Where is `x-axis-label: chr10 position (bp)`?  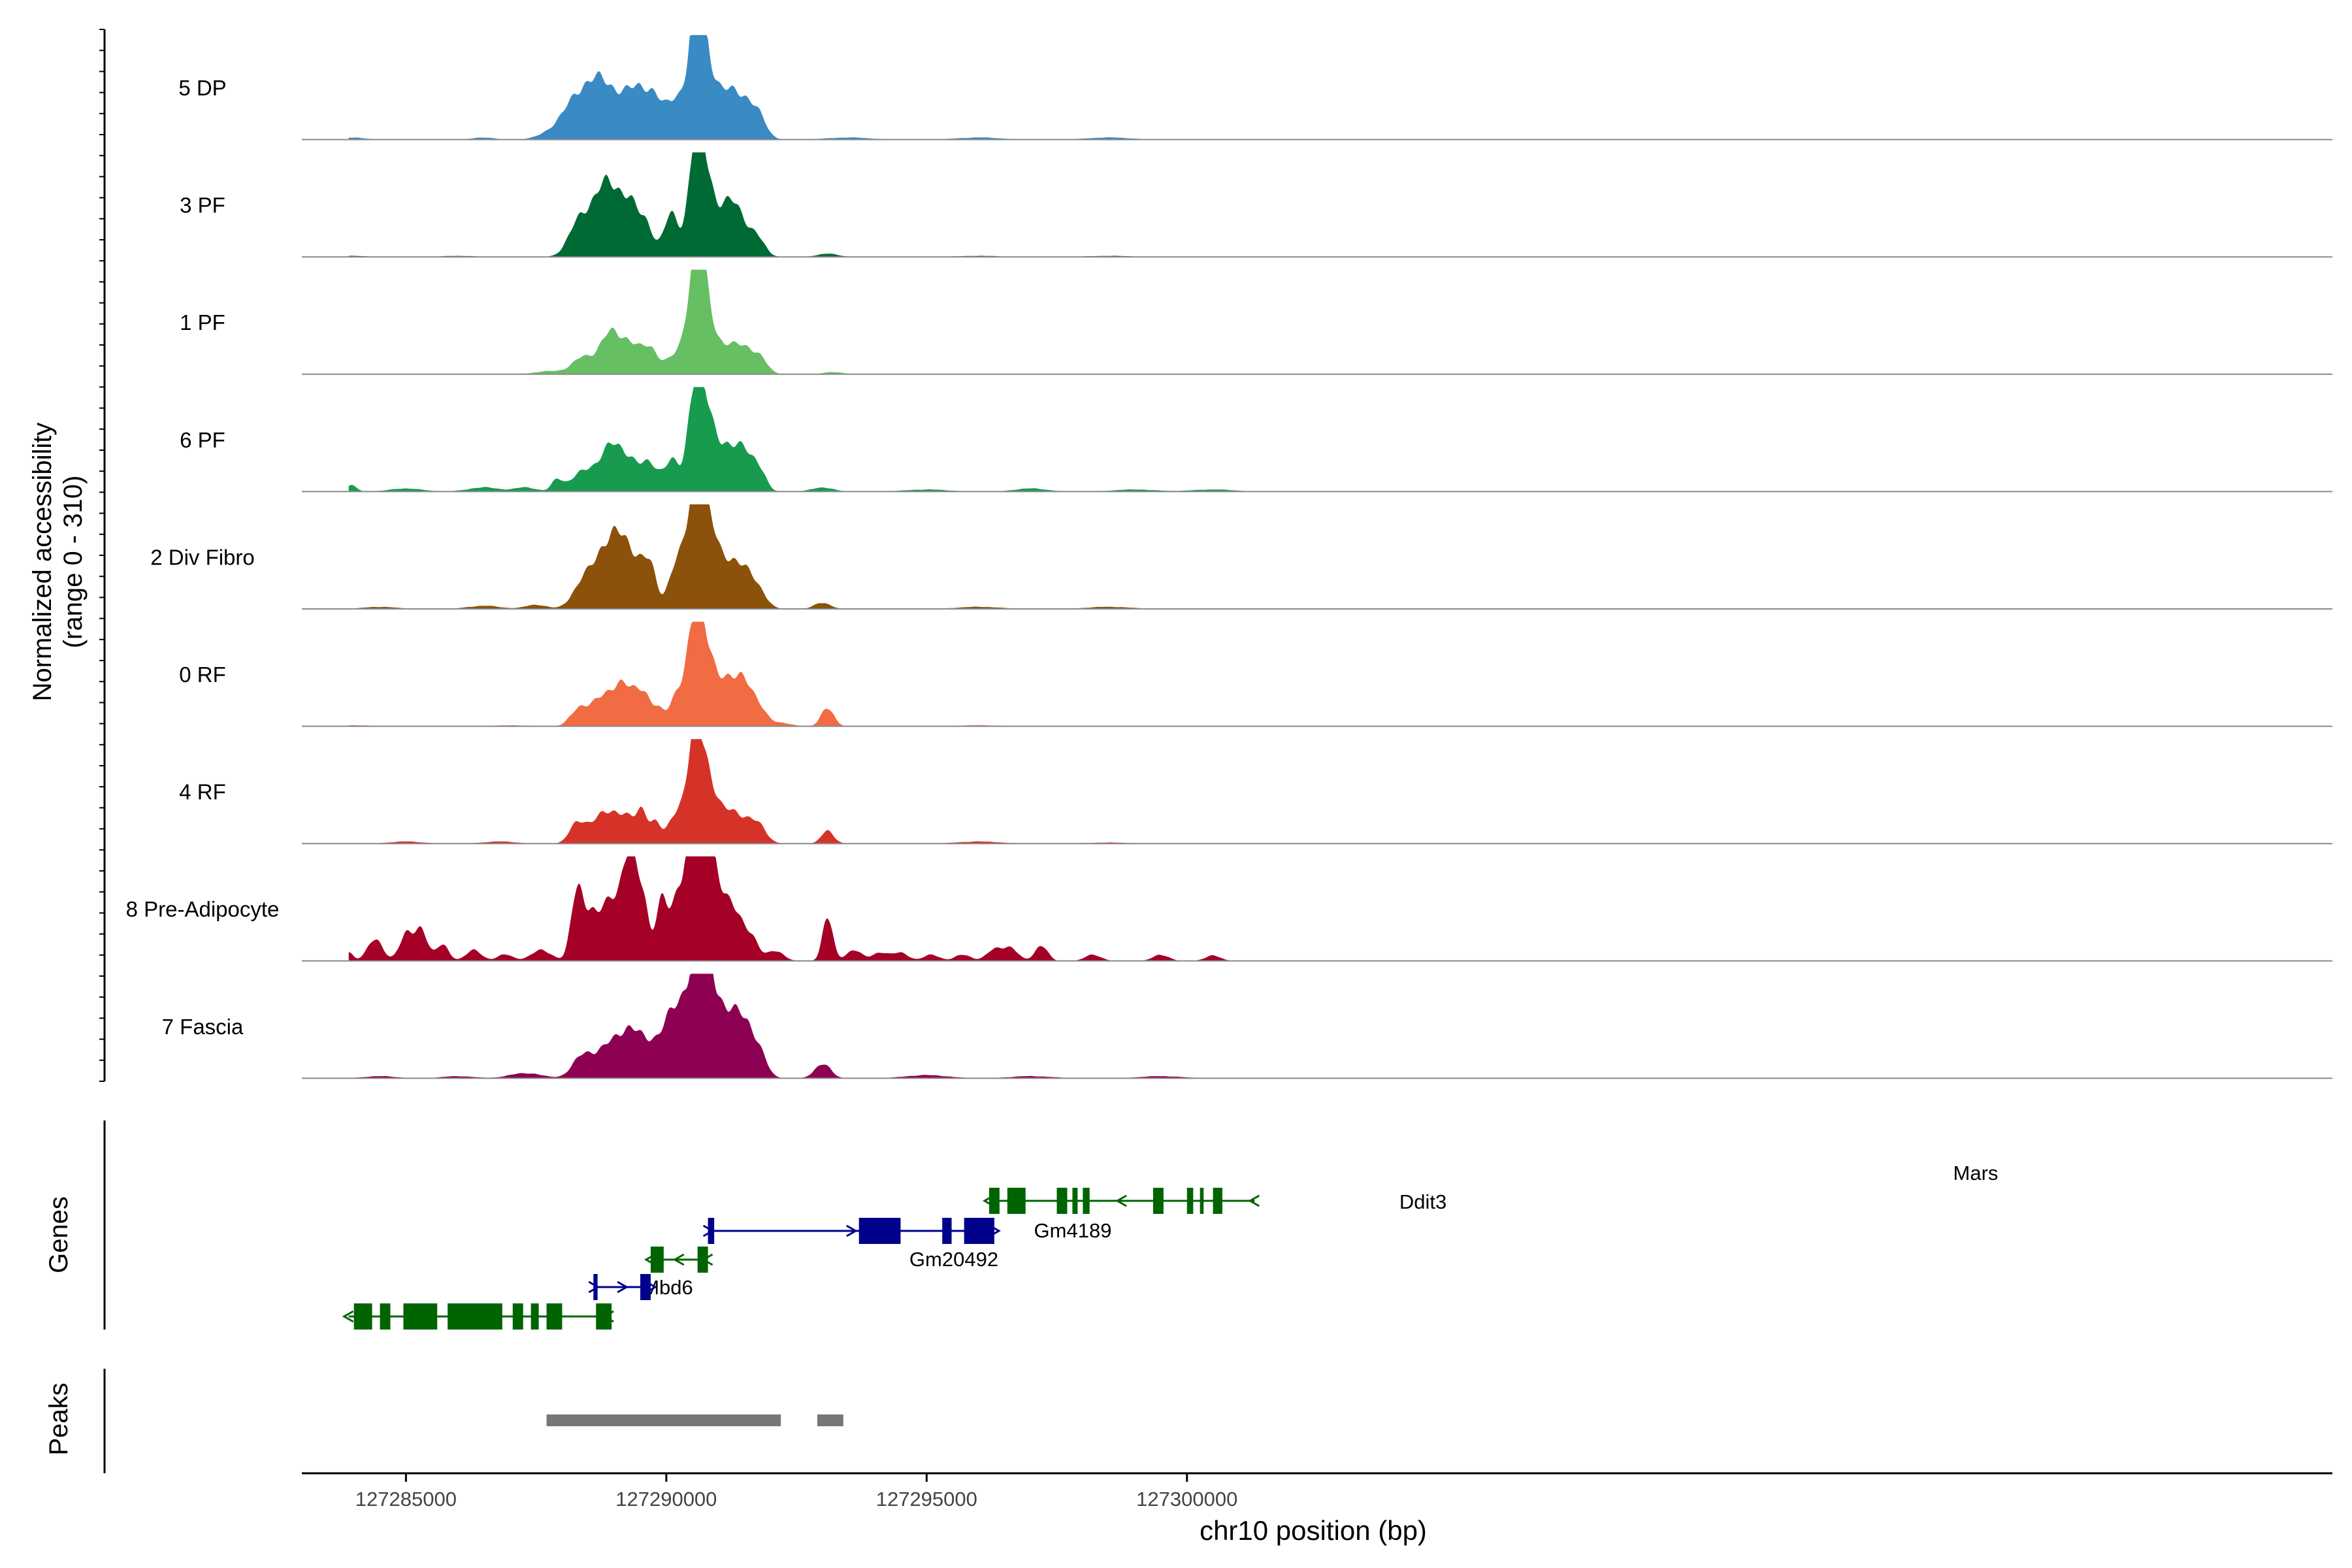 x-axis-label: chr10 position (bp) is located at coordinates (1313, 1530).